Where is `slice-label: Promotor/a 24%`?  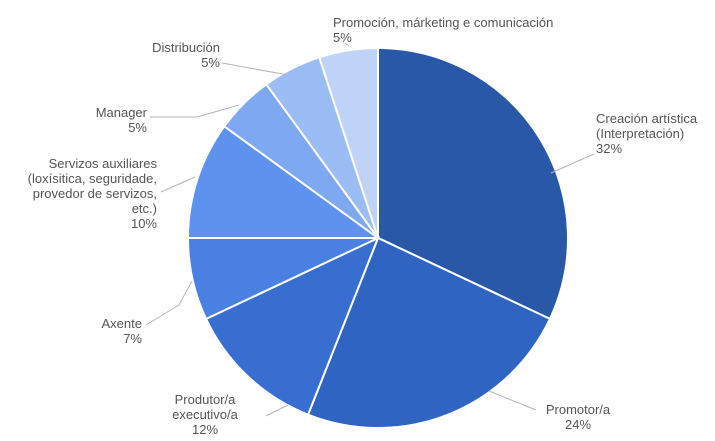 slice-label: Promotor/a 24% is located at coordinates (578, 417).